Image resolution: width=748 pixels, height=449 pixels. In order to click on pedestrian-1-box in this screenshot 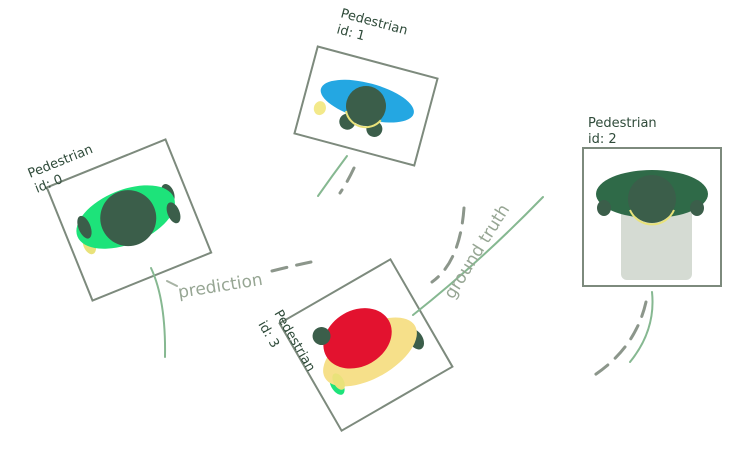, I will do `click(366, 106)`.